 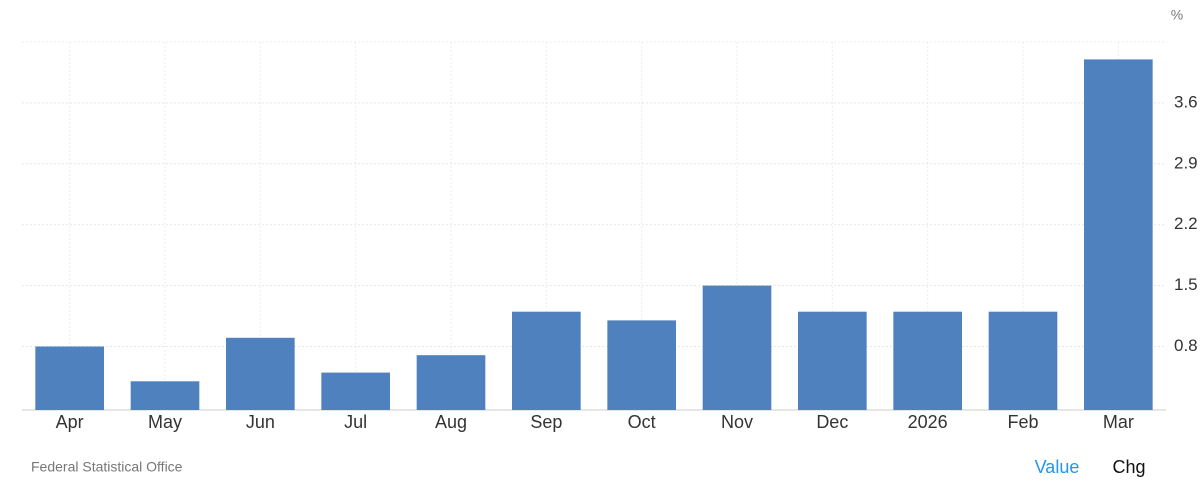 I want to click on value-toggle: Value, so click(x=1057, y=467).